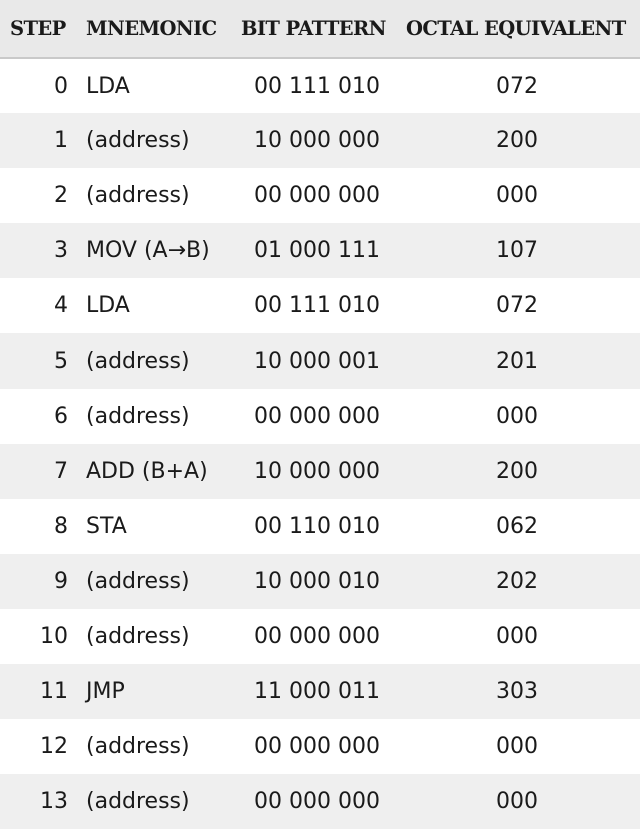 The width and height of the screenshot is (640, 834). I want to click on step-cell: 13, so click(54, 802).